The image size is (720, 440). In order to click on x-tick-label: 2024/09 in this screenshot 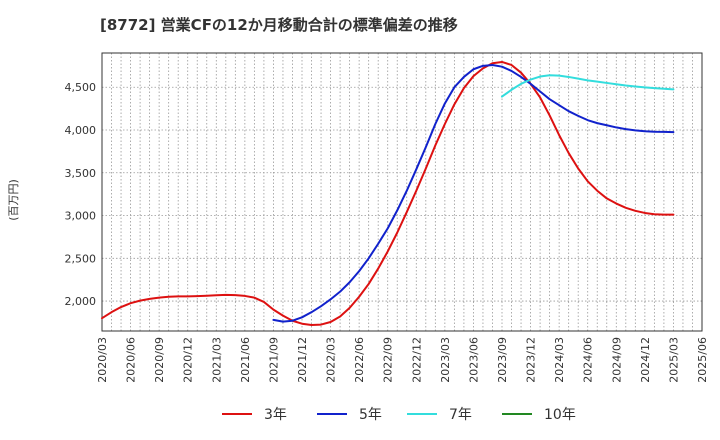, I will do `click(616, 360)`.